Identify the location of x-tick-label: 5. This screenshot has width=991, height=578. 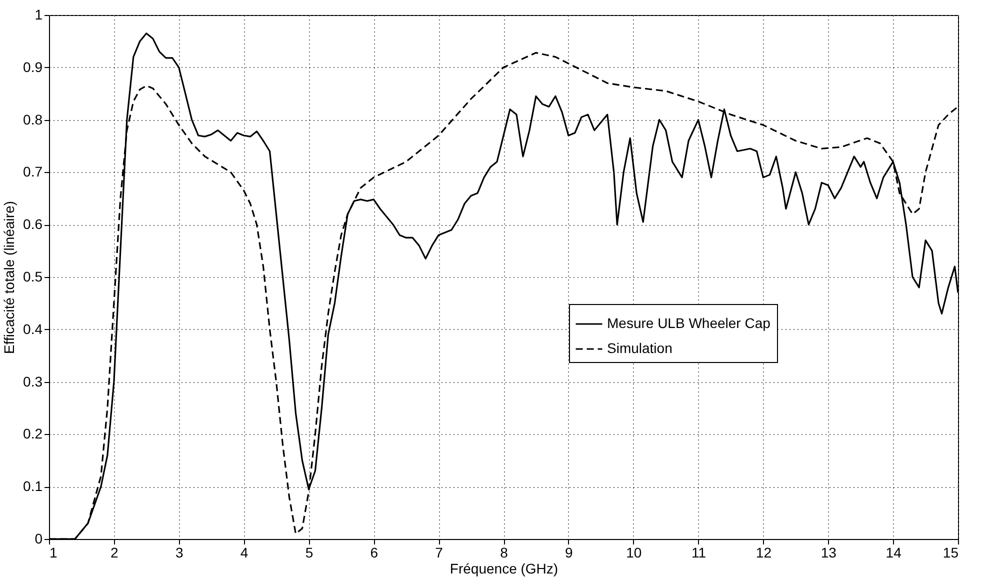
(309, 552).